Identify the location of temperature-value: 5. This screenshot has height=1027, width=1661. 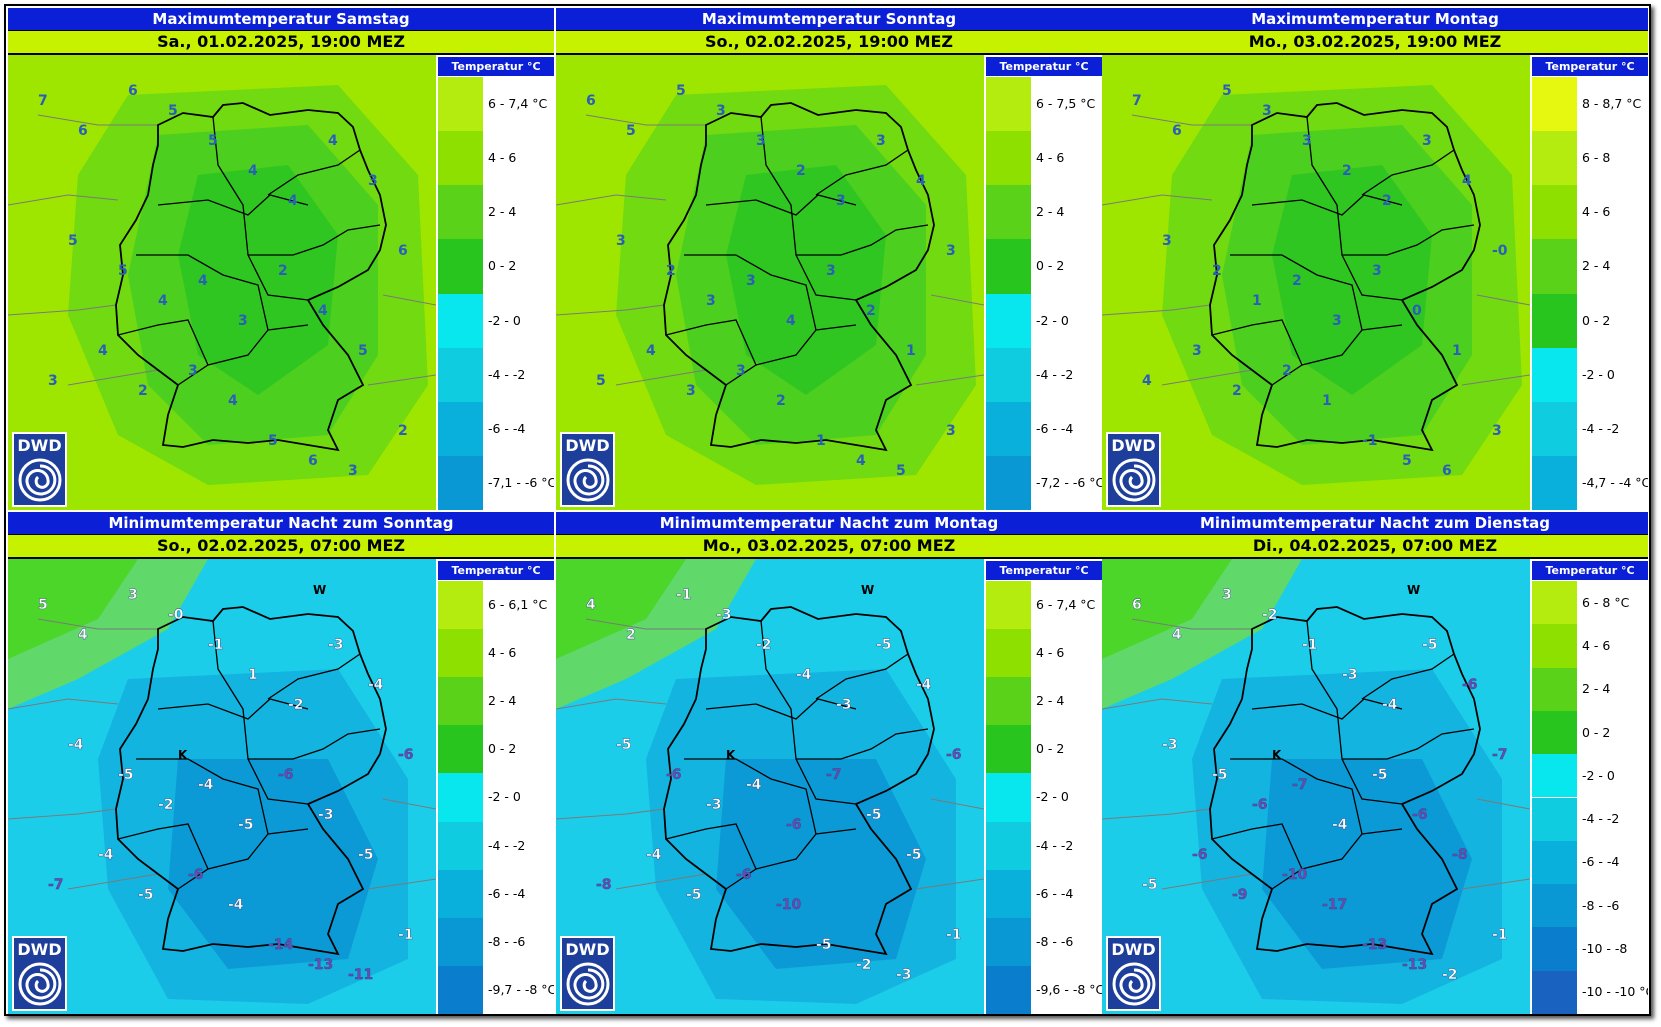
(43, 605).